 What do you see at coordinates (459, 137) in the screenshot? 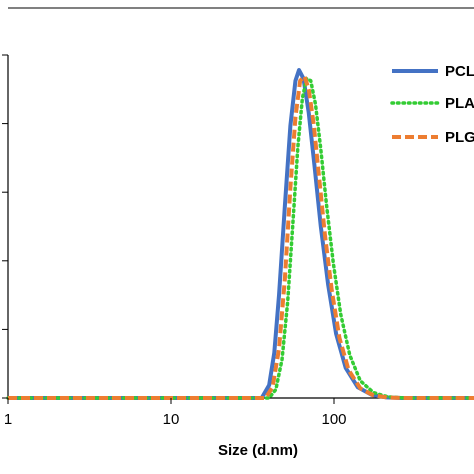
I see `legend-label-plg: PLG` at bounding box center [459, 137].